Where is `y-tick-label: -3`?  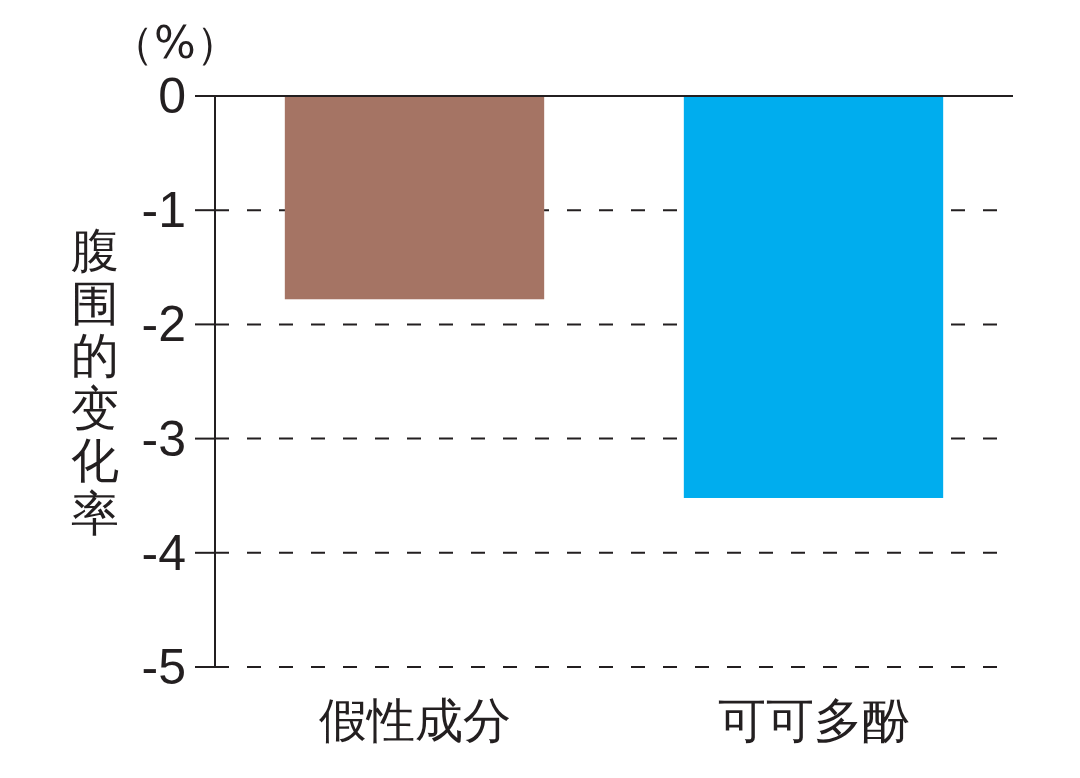
y-tick-label: -3 is located at coordinates (163, 438).